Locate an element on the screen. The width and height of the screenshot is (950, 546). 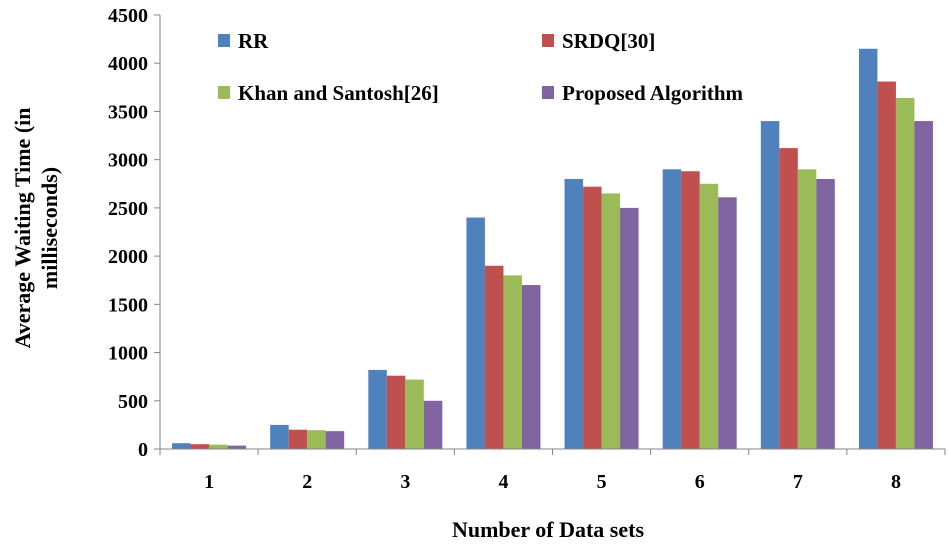
x-axis-title: Number of Data sets is located at coordinates (548, 529).